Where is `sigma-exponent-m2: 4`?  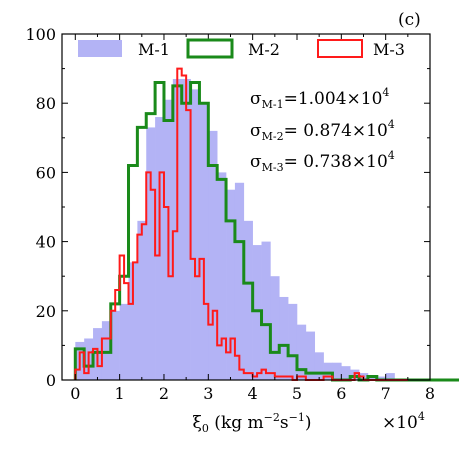 sigma-exponent-m2: 4 is located at coordinates (391, 124).